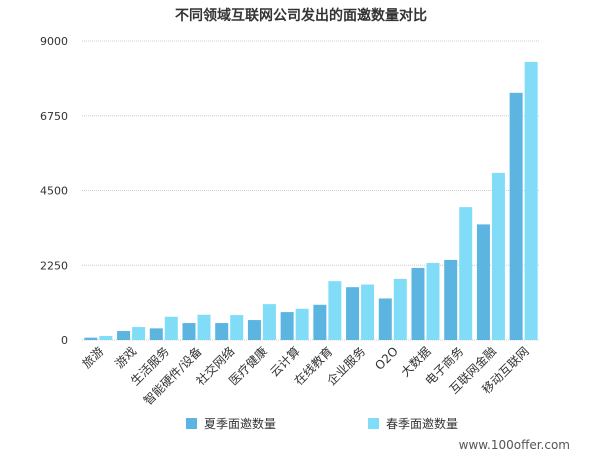 The width and height of the screenshot is (602, 467). What do you see at coordinates (373, 423) in the screenshot?
I see `legend-swatch-spring` at bounding box center [373, 423].